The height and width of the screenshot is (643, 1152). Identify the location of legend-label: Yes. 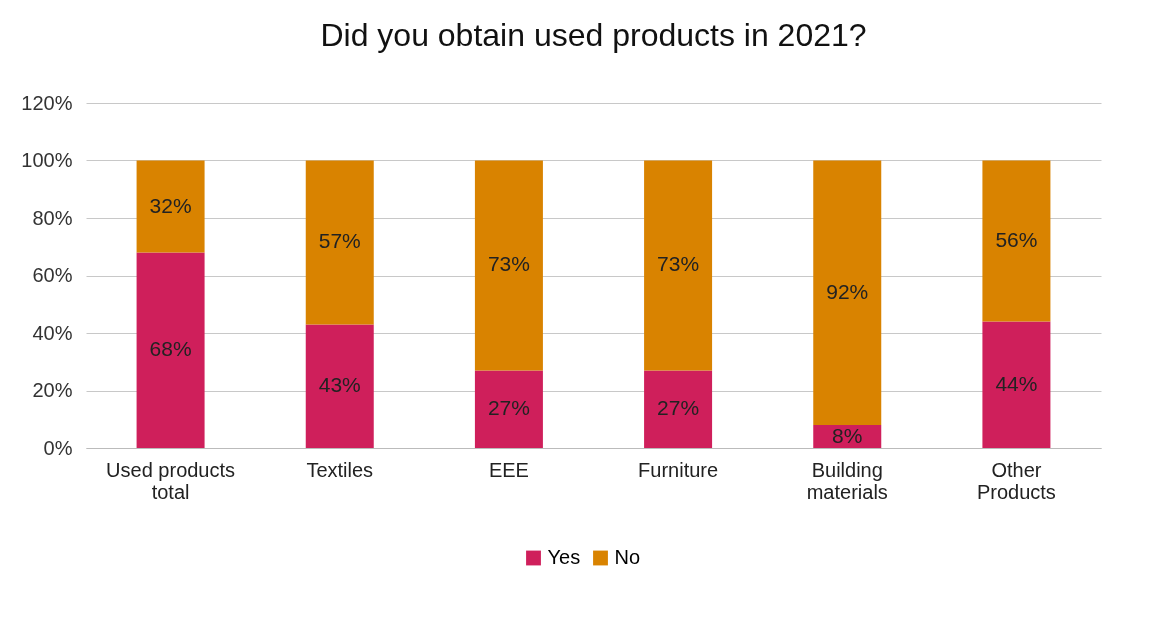
(564, 557).